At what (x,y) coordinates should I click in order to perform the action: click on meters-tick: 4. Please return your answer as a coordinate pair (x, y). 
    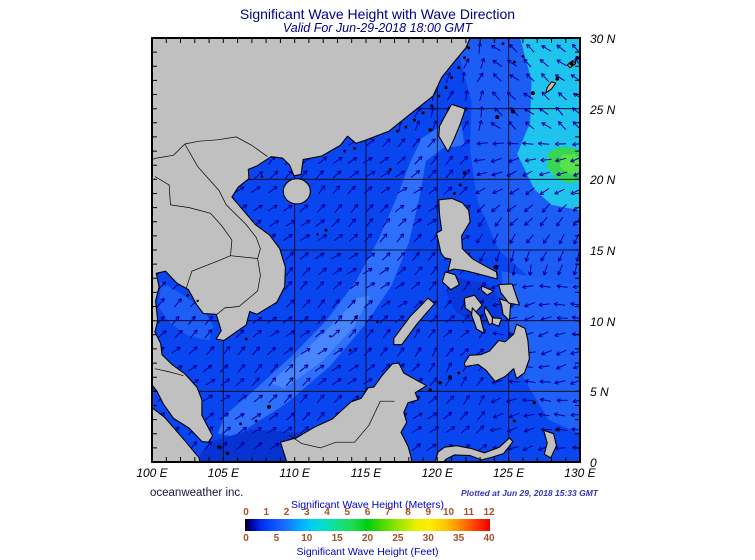
    Looking at the image, I should click on (327, 512).